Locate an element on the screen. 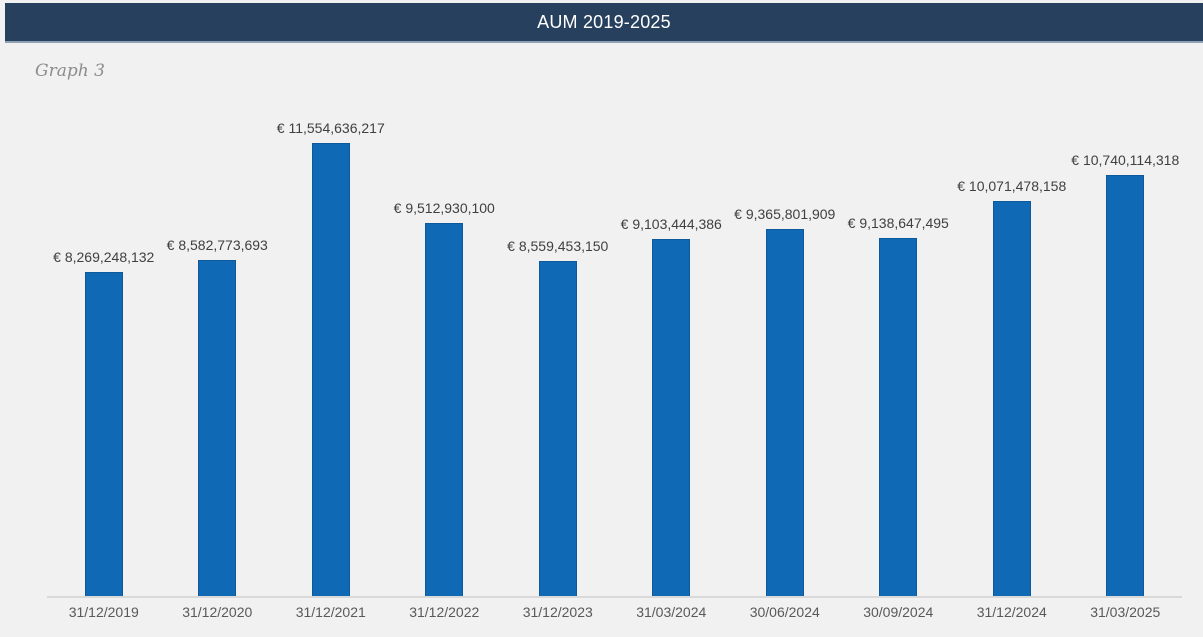 The width and height of the screenshot is (1203, 637). x-axis-tick-label: 31/12/2024 is located at coordinates (1011, 612).